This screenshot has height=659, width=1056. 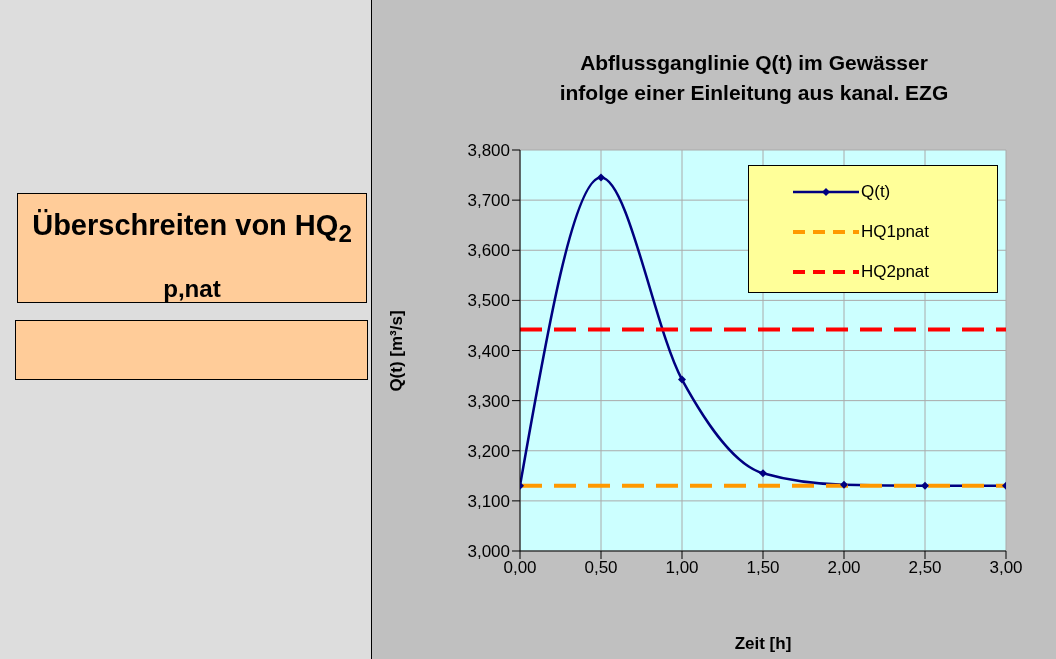 I want to click on y-tick-label: 3,100, so click(x=488, y=501).